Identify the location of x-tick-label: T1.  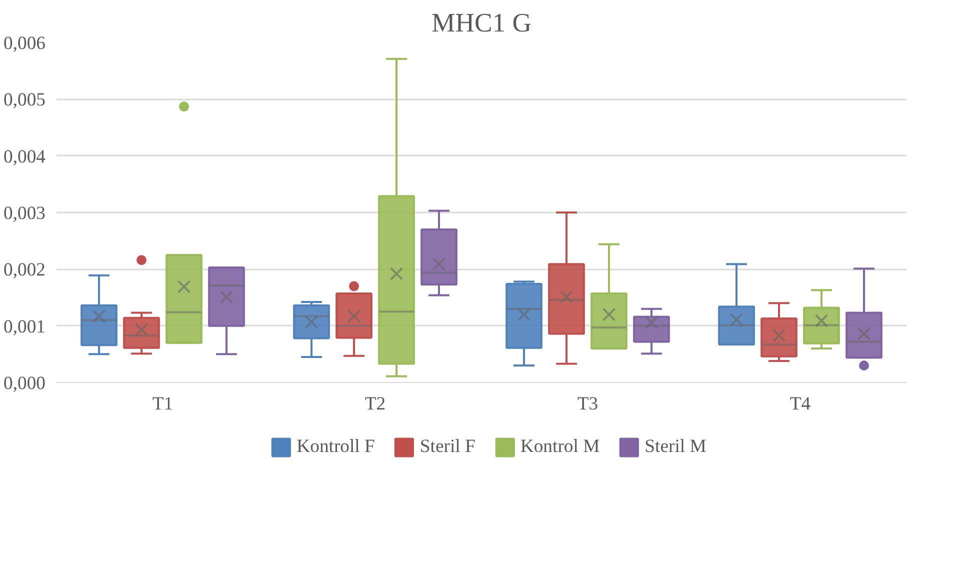
(163, 404).